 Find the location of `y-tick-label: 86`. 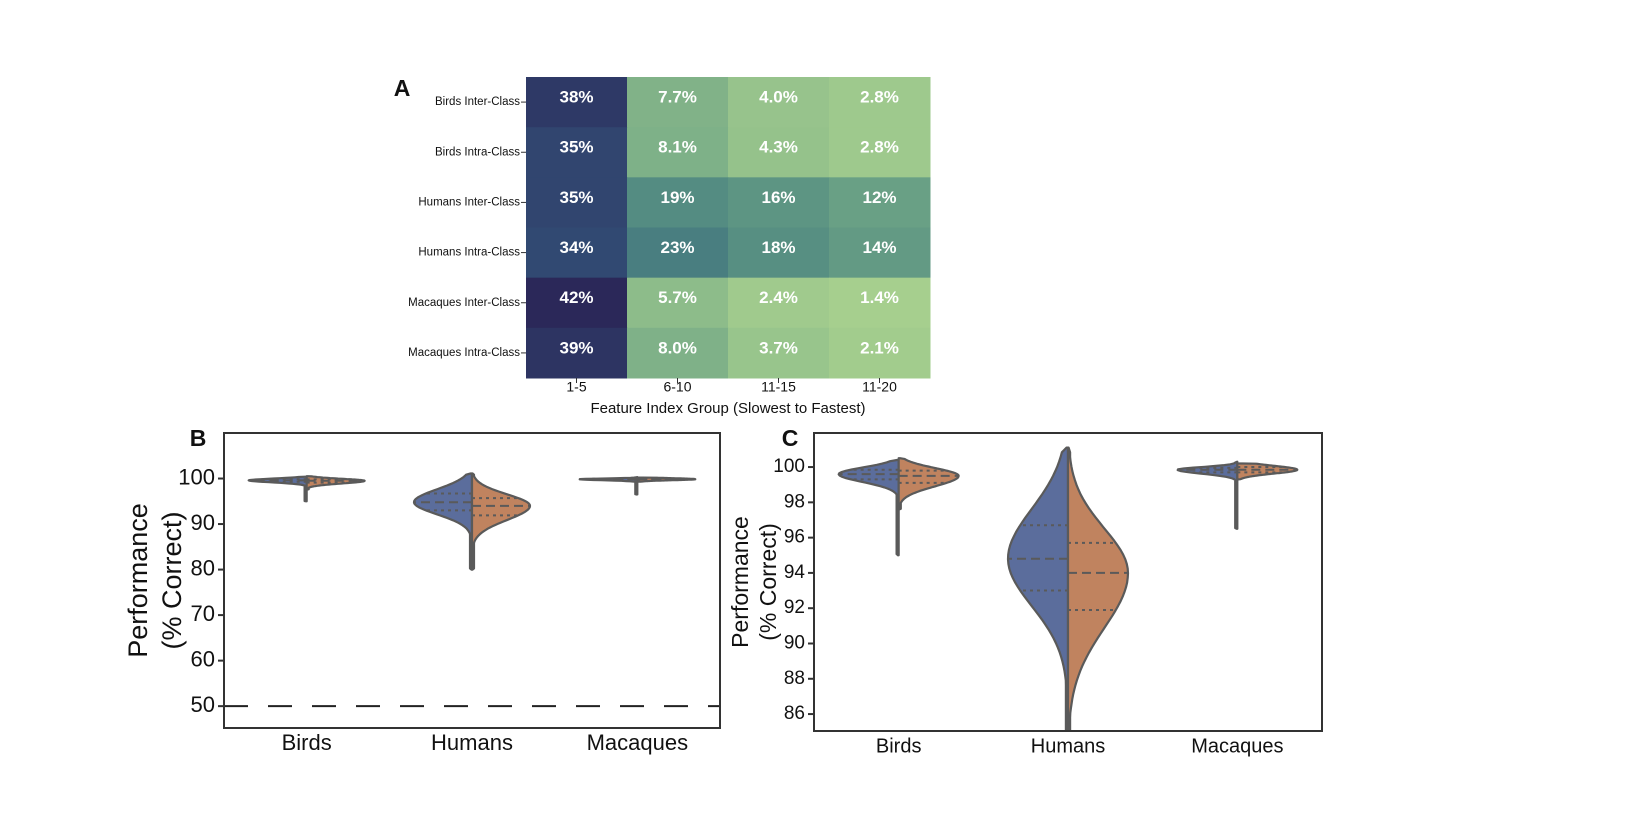

y-tick-label: 86 is located at coordinates (794, 713).